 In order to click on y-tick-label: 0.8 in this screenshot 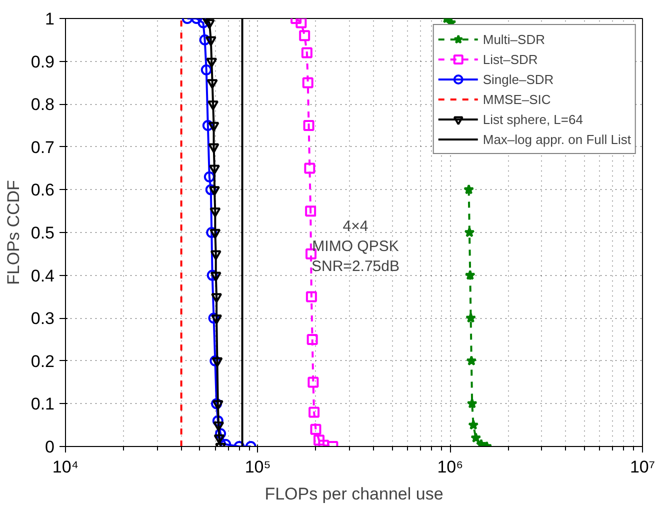, I will do `click(42, 104)`.